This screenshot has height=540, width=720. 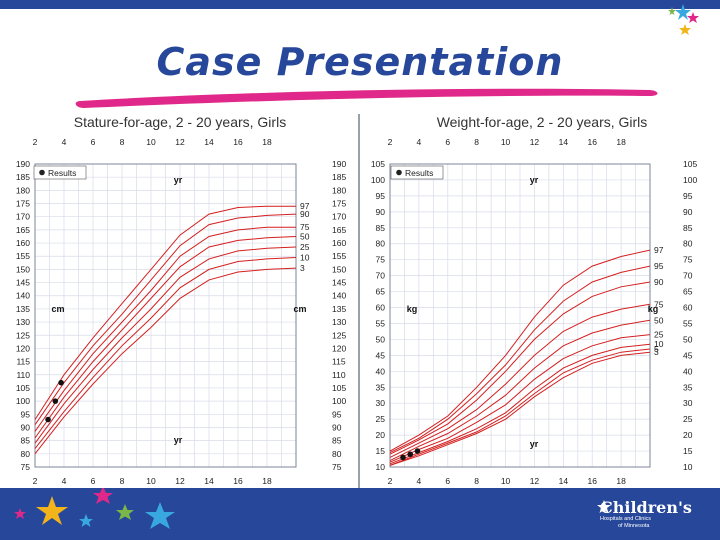 I want to click on weight-y-tick-left: 45, so click(x=381, y=355).